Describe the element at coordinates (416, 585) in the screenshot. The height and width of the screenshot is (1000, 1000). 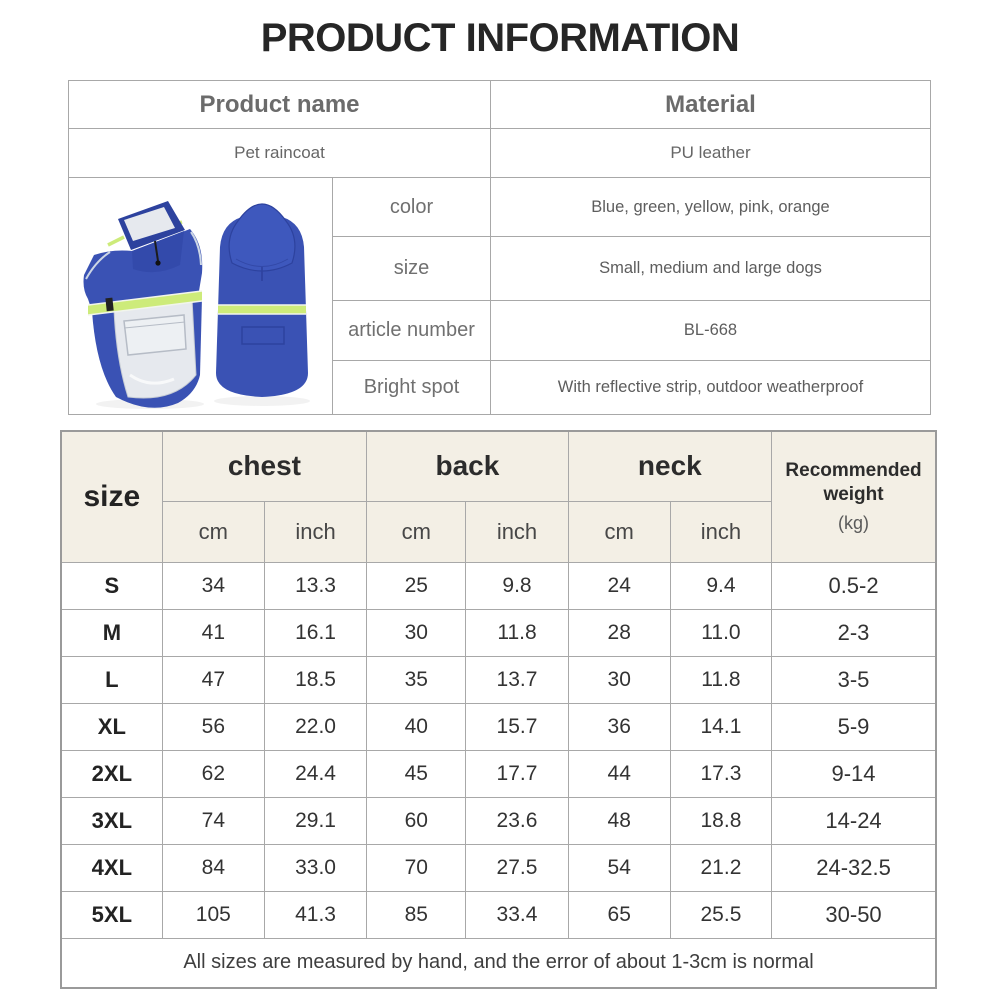
I see `back-cm: 25` at that location.